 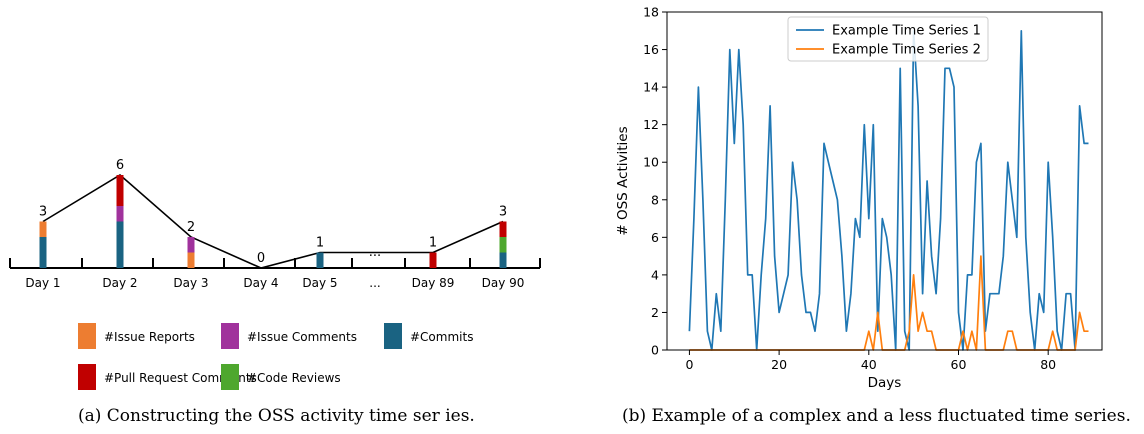 I want to click on legend-swatch-issue-reports, so click(x=87, y=336).